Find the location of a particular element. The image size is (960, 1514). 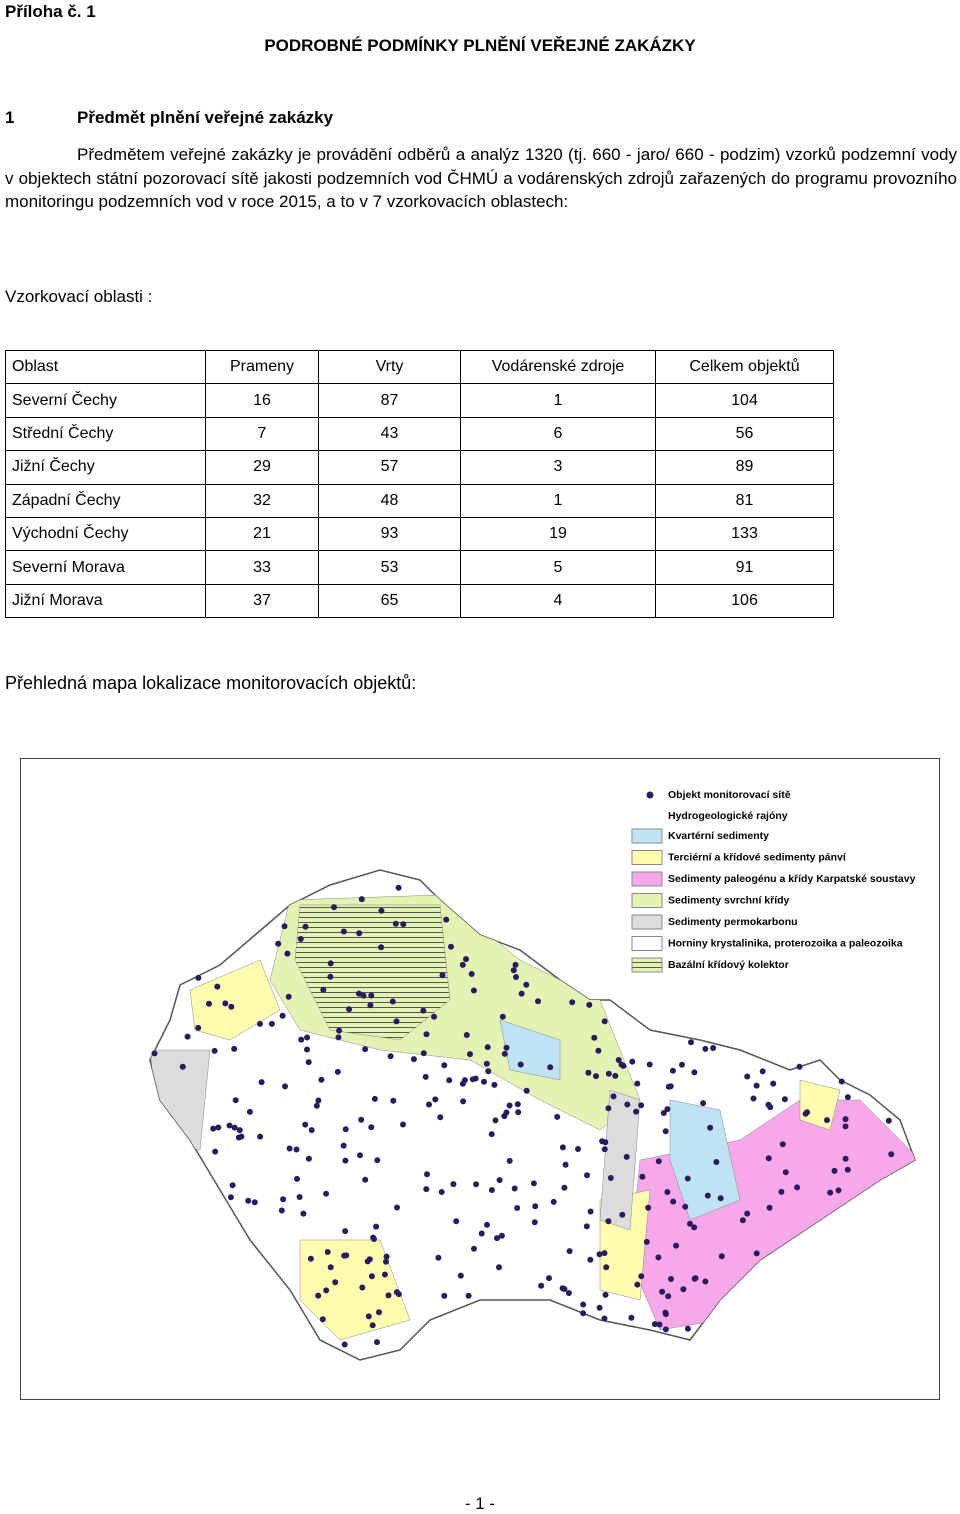

table-cell: 19 is located at coordinates (558, 534).